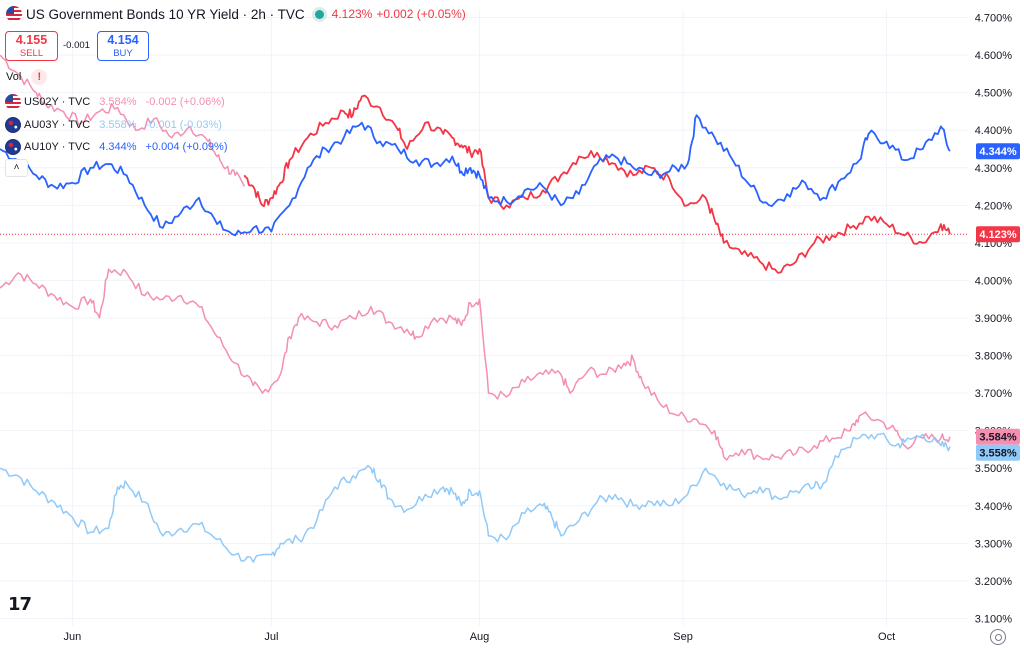  What do you see at coordinates (994, 56) in the screenshot?
I see `y-tick-label: 4.600%` at bounding box center [994, 56].